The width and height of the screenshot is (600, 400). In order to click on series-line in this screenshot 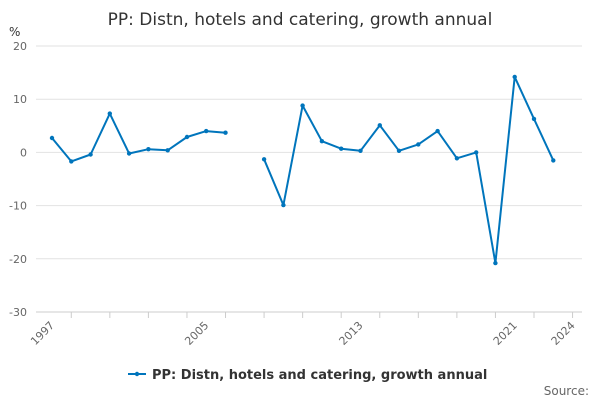, I will do `click(138, 137)`.